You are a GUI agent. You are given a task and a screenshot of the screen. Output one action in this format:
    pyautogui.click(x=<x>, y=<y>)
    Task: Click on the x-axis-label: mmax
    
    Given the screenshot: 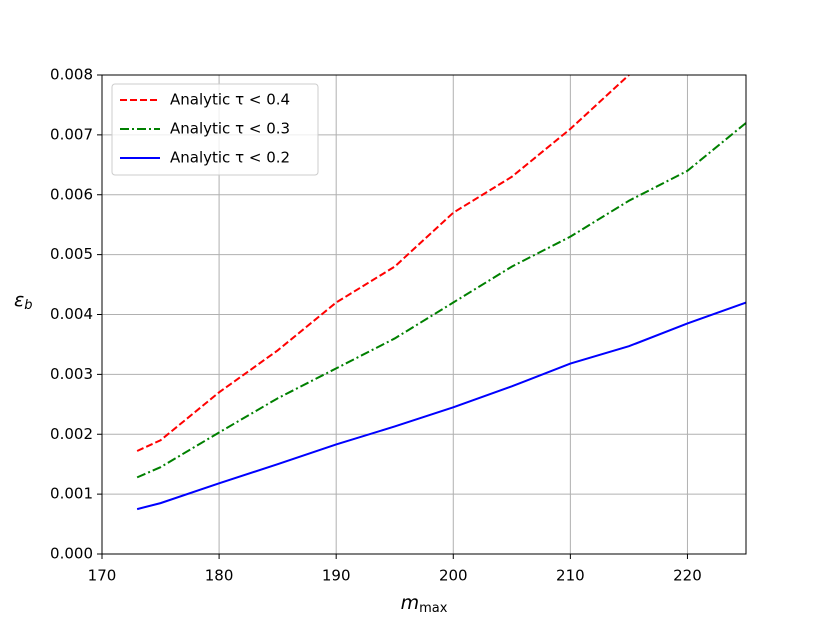 What is the action you would take?
    pyautogui.click(x=424, y=604)
    